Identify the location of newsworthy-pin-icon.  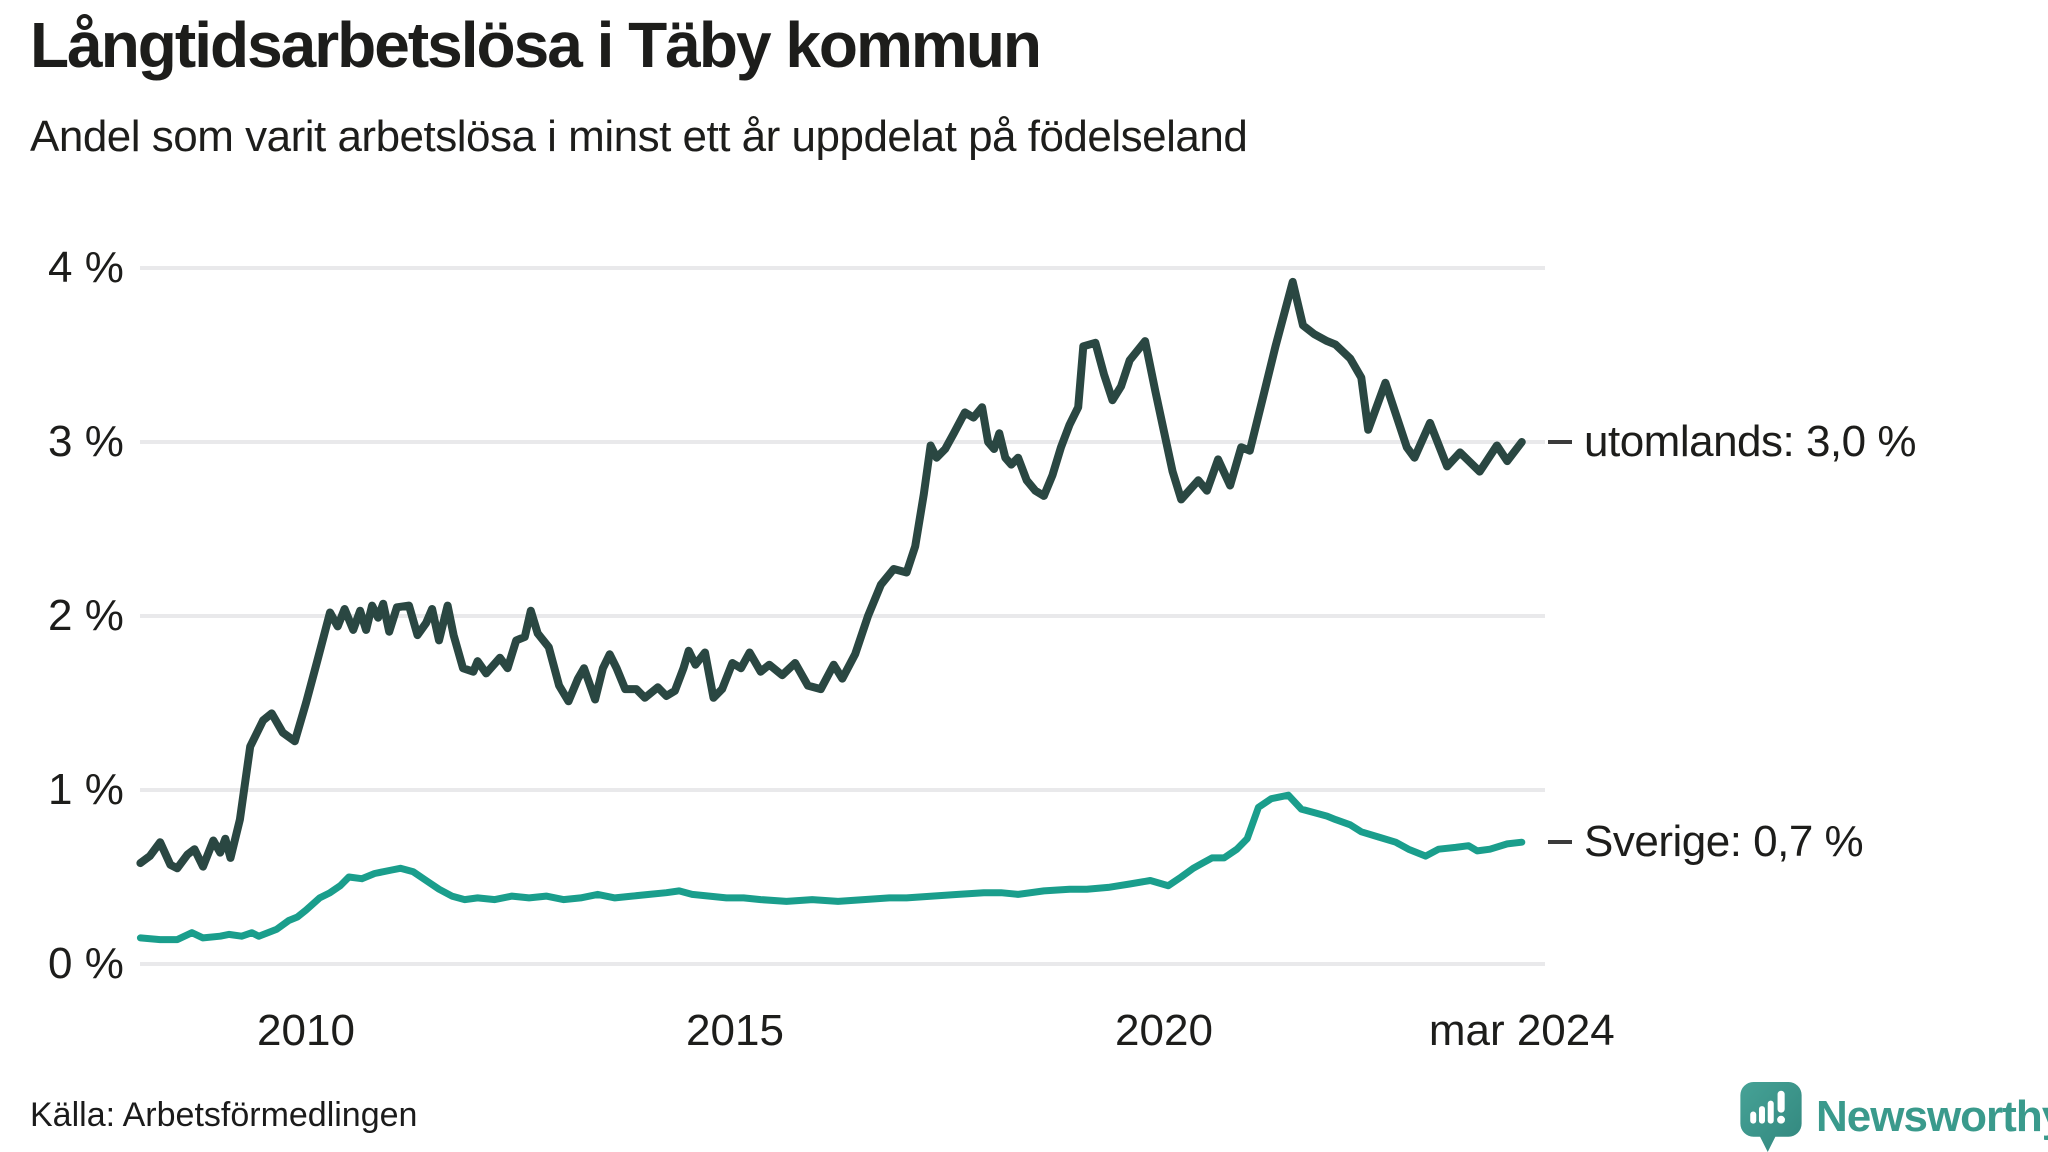
(1771, 1117).